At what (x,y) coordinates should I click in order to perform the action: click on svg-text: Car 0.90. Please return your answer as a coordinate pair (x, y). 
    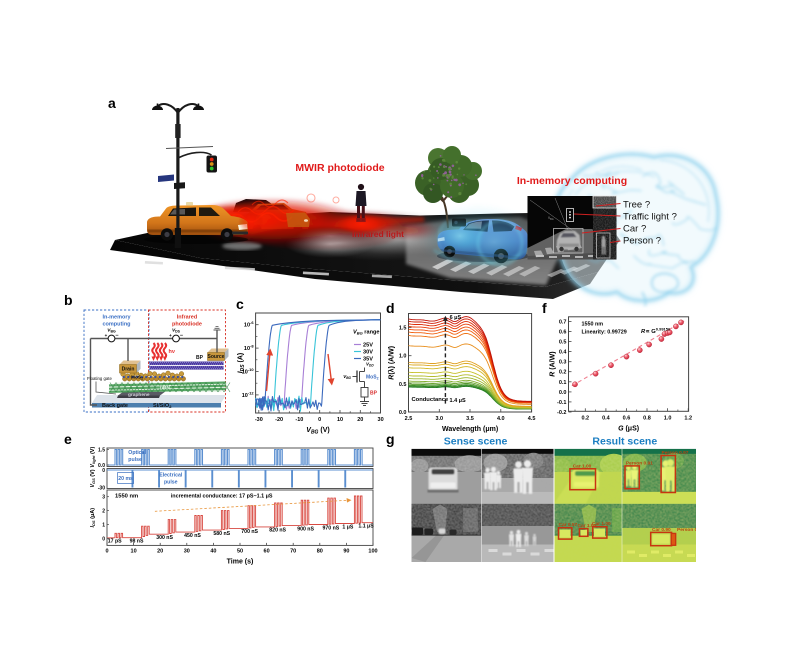
    Looking at the image, I should click on (661, 530).